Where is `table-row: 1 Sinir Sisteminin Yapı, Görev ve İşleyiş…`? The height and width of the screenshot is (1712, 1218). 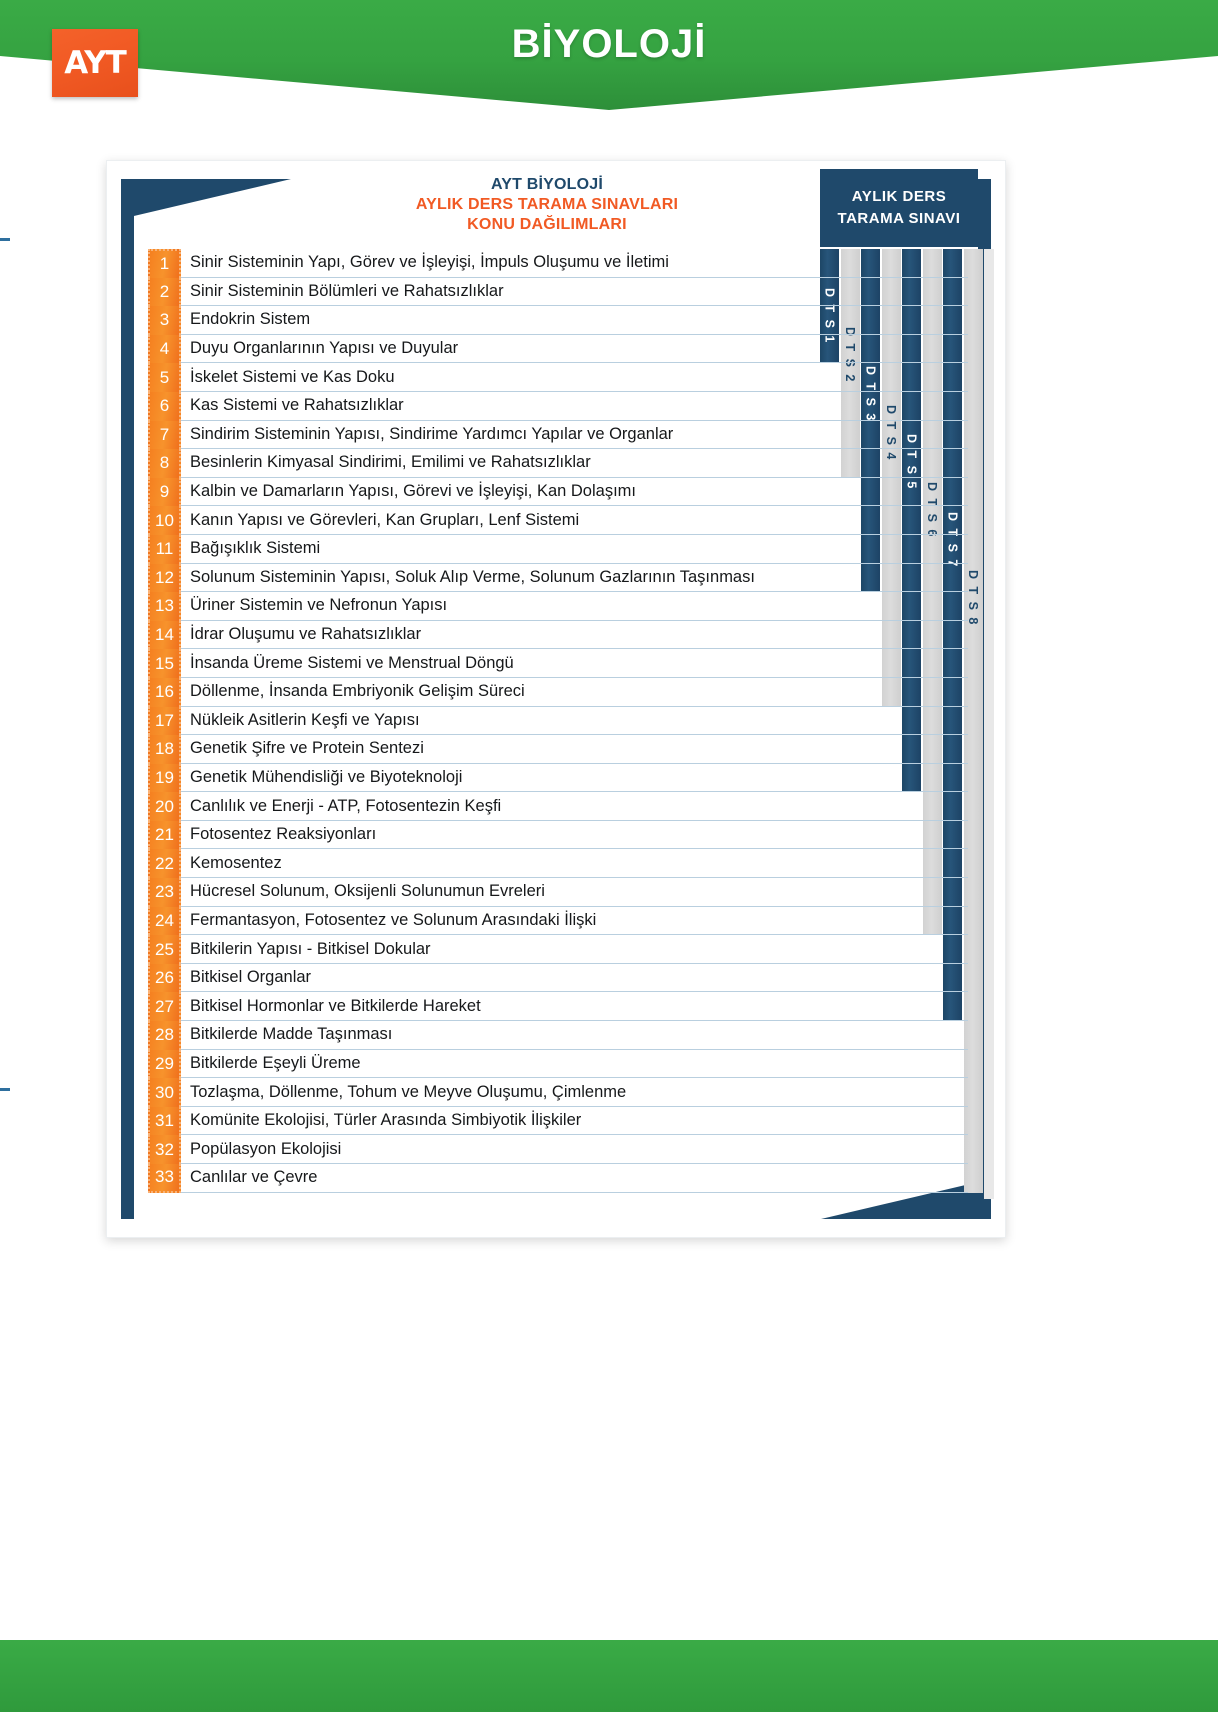
table-row: 1 Sinir Sisteminin Yapı, Görev ve İşleyiş… is located at coordinates (558, 263).